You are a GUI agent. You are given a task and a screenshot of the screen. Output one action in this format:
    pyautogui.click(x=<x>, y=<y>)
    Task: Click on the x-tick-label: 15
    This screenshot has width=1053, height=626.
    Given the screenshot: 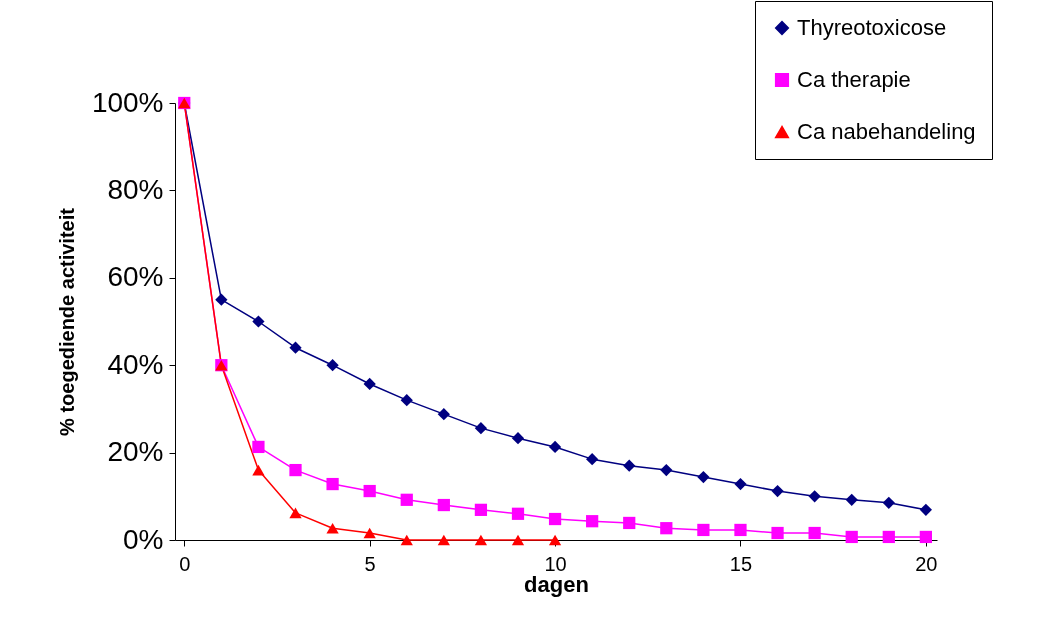 What is the action you would take?
    pyautogui.click(x=741, y=563)
    